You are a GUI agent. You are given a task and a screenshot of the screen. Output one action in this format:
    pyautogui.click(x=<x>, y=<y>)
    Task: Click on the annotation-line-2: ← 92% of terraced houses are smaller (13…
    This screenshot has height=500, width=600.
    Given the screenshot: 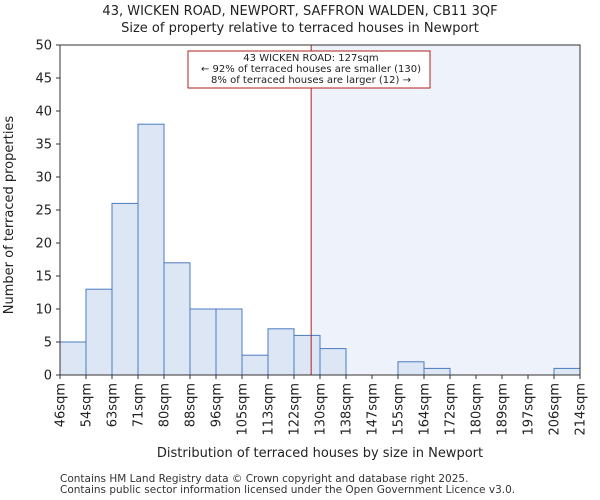 What is the action you would take?
    pyautogui.click(x=311, y=69)
    